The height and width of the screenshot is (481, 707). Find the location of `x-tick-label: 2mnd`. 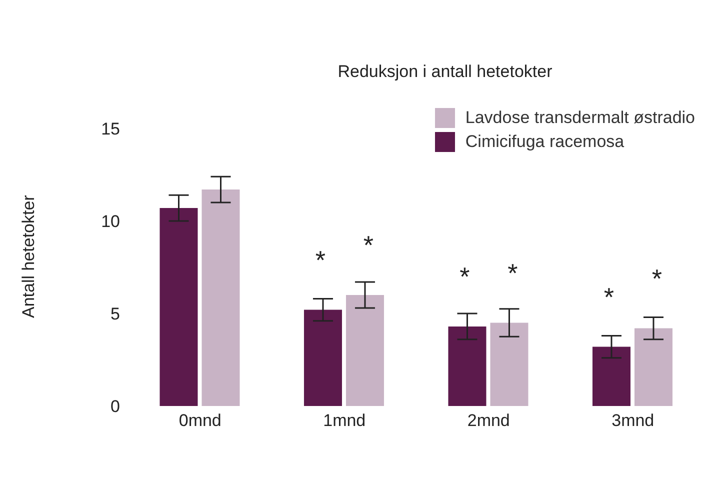

x-tick-label: 2mnd is located at coordinates (488, 420).